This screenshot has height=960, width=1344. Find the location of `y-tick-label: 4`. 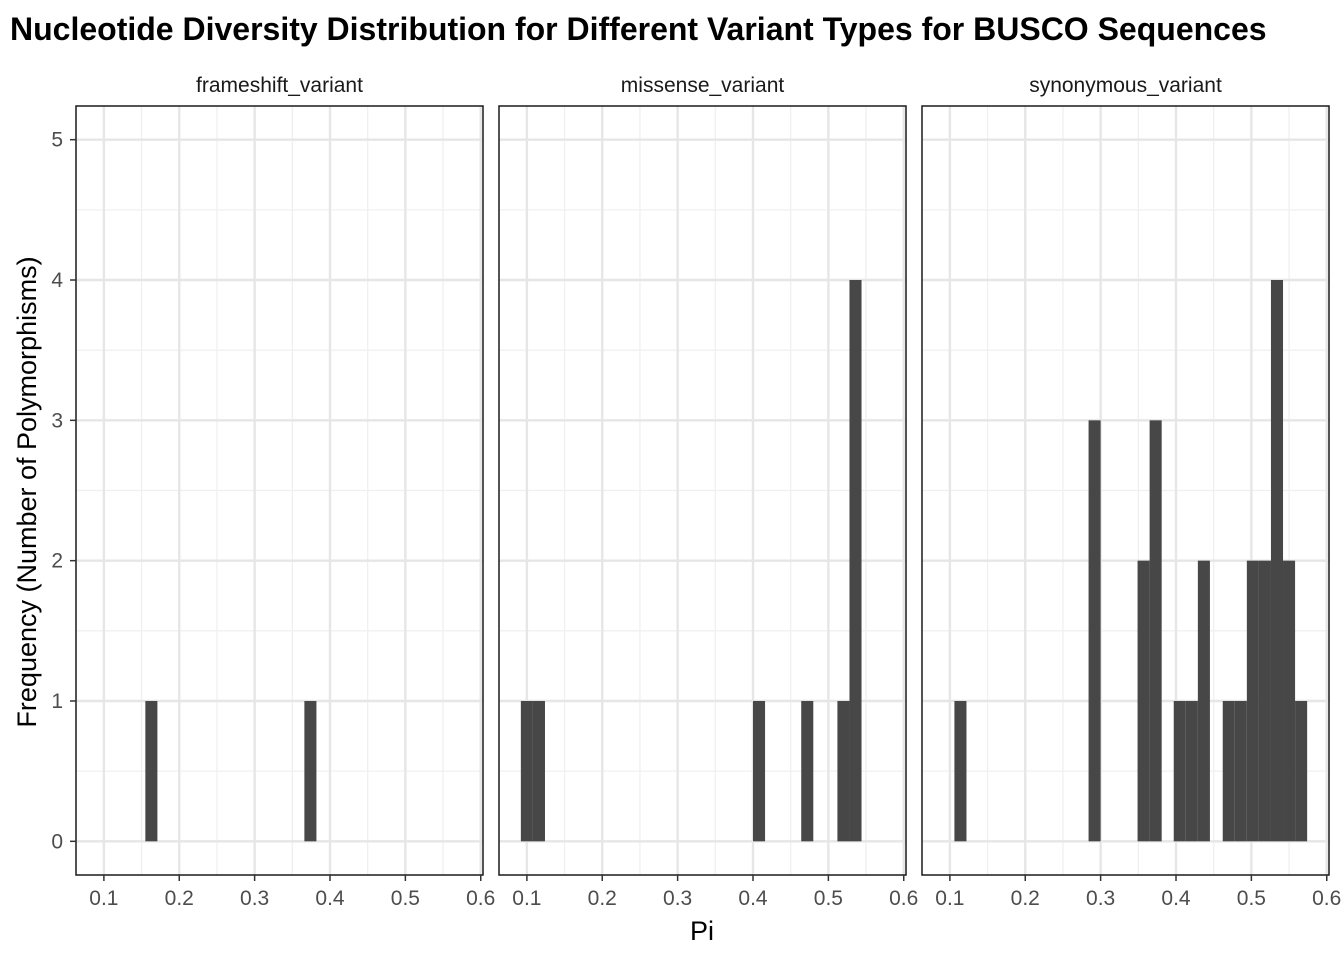

y-tick-label: 4 is located at coordinates (57, 280).